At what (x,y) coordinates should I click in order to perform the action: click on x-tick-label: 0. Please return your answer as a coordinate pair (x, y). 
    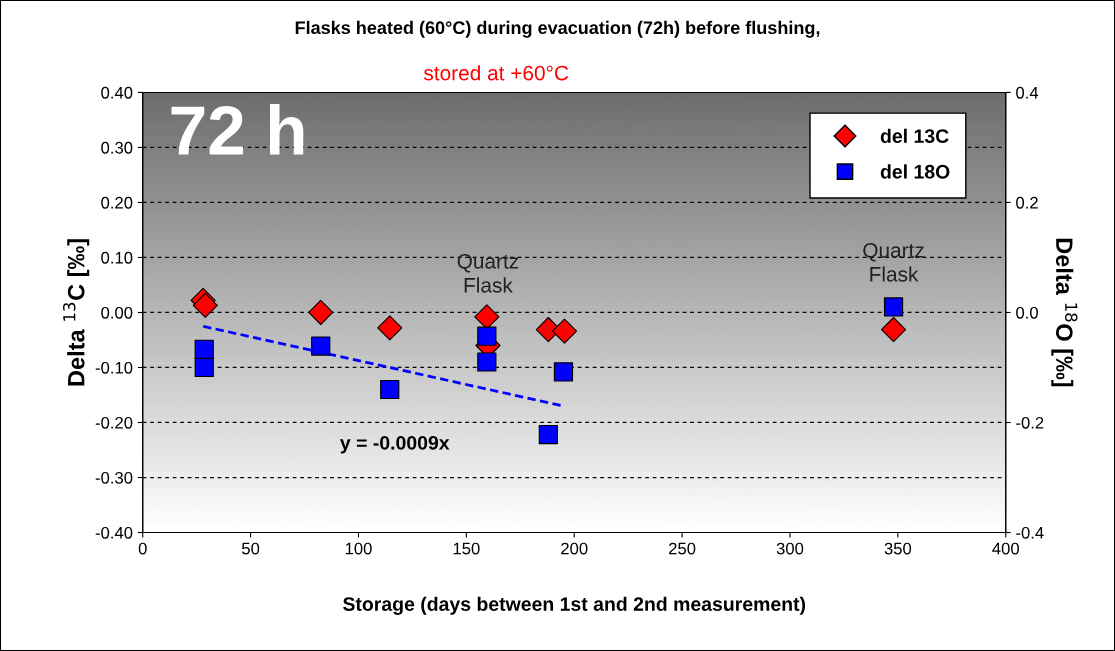
    Looking at the image, I should click on (142, 548).